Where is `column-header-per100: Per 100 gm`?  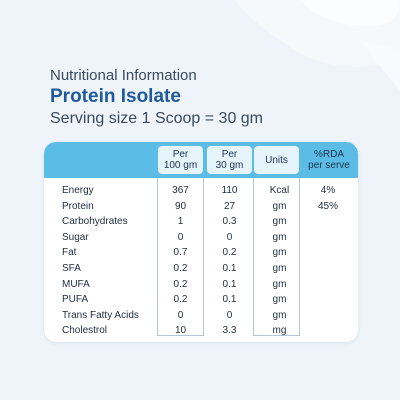 column-header-per100: Per 100 gm is located at coordinates (180, 160).